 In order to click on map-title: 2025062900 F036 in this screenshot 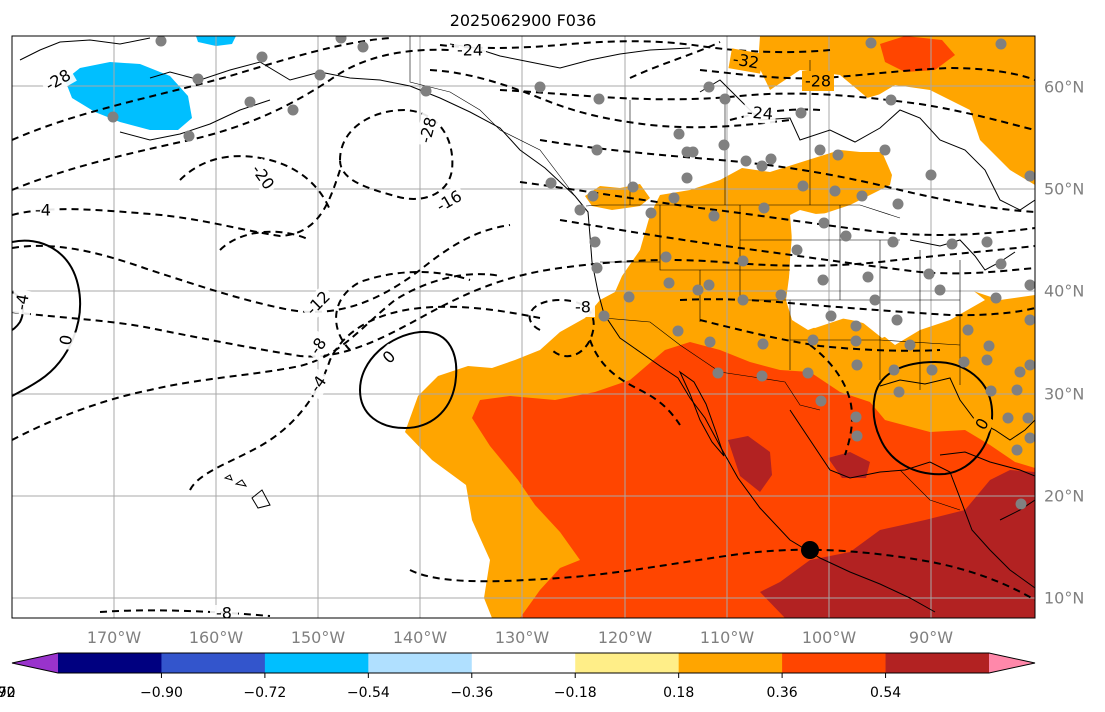, I will do `click(523, 20)`.